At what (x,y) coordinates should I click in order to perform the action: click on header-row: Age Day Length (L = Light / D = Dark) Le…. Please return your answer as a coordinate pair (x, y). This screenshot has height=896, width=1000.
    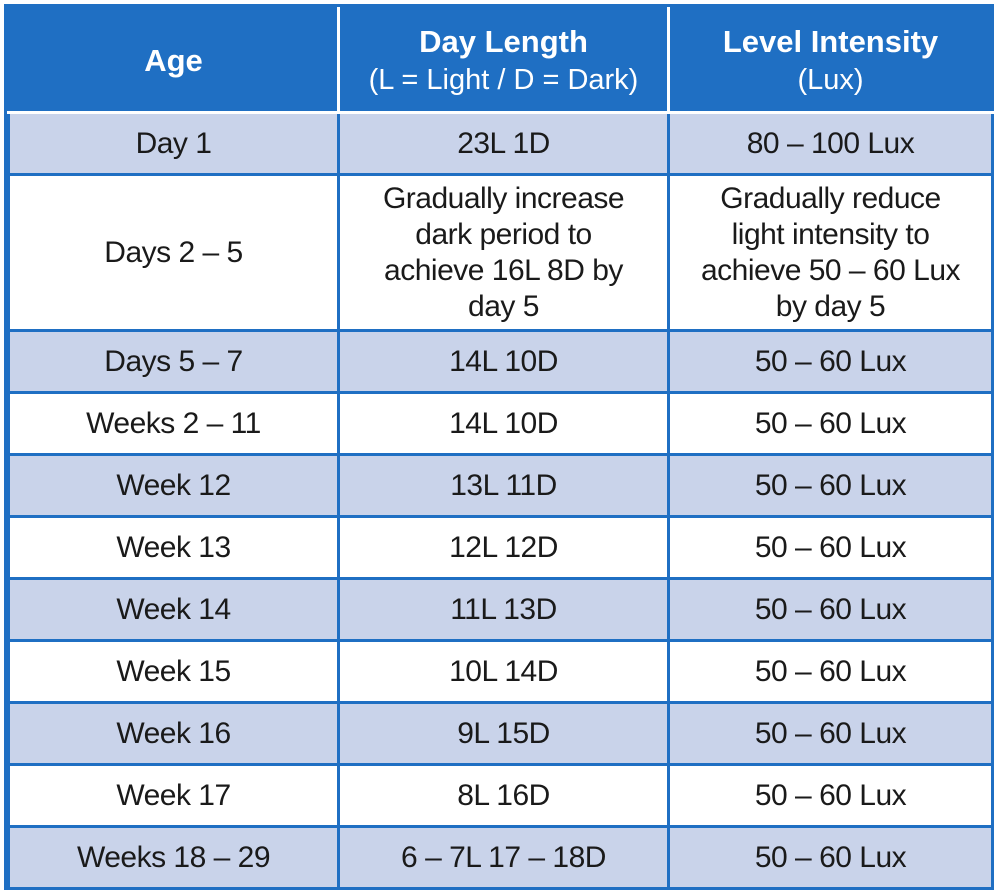
    Looking at the image, I should click on (500, 60).